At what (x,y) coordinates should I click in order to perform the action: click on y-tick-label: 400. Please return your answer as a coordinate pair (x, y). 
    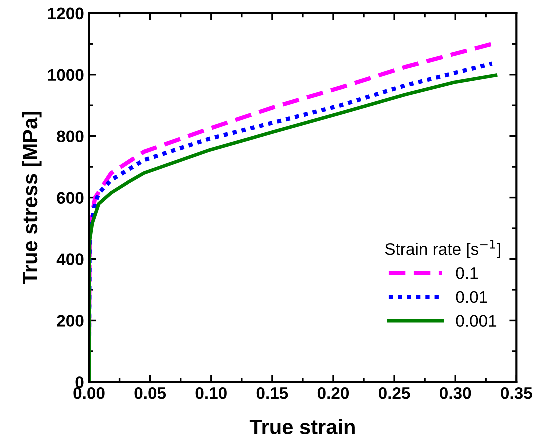
    Looking at the image, I should click on (70, 260).